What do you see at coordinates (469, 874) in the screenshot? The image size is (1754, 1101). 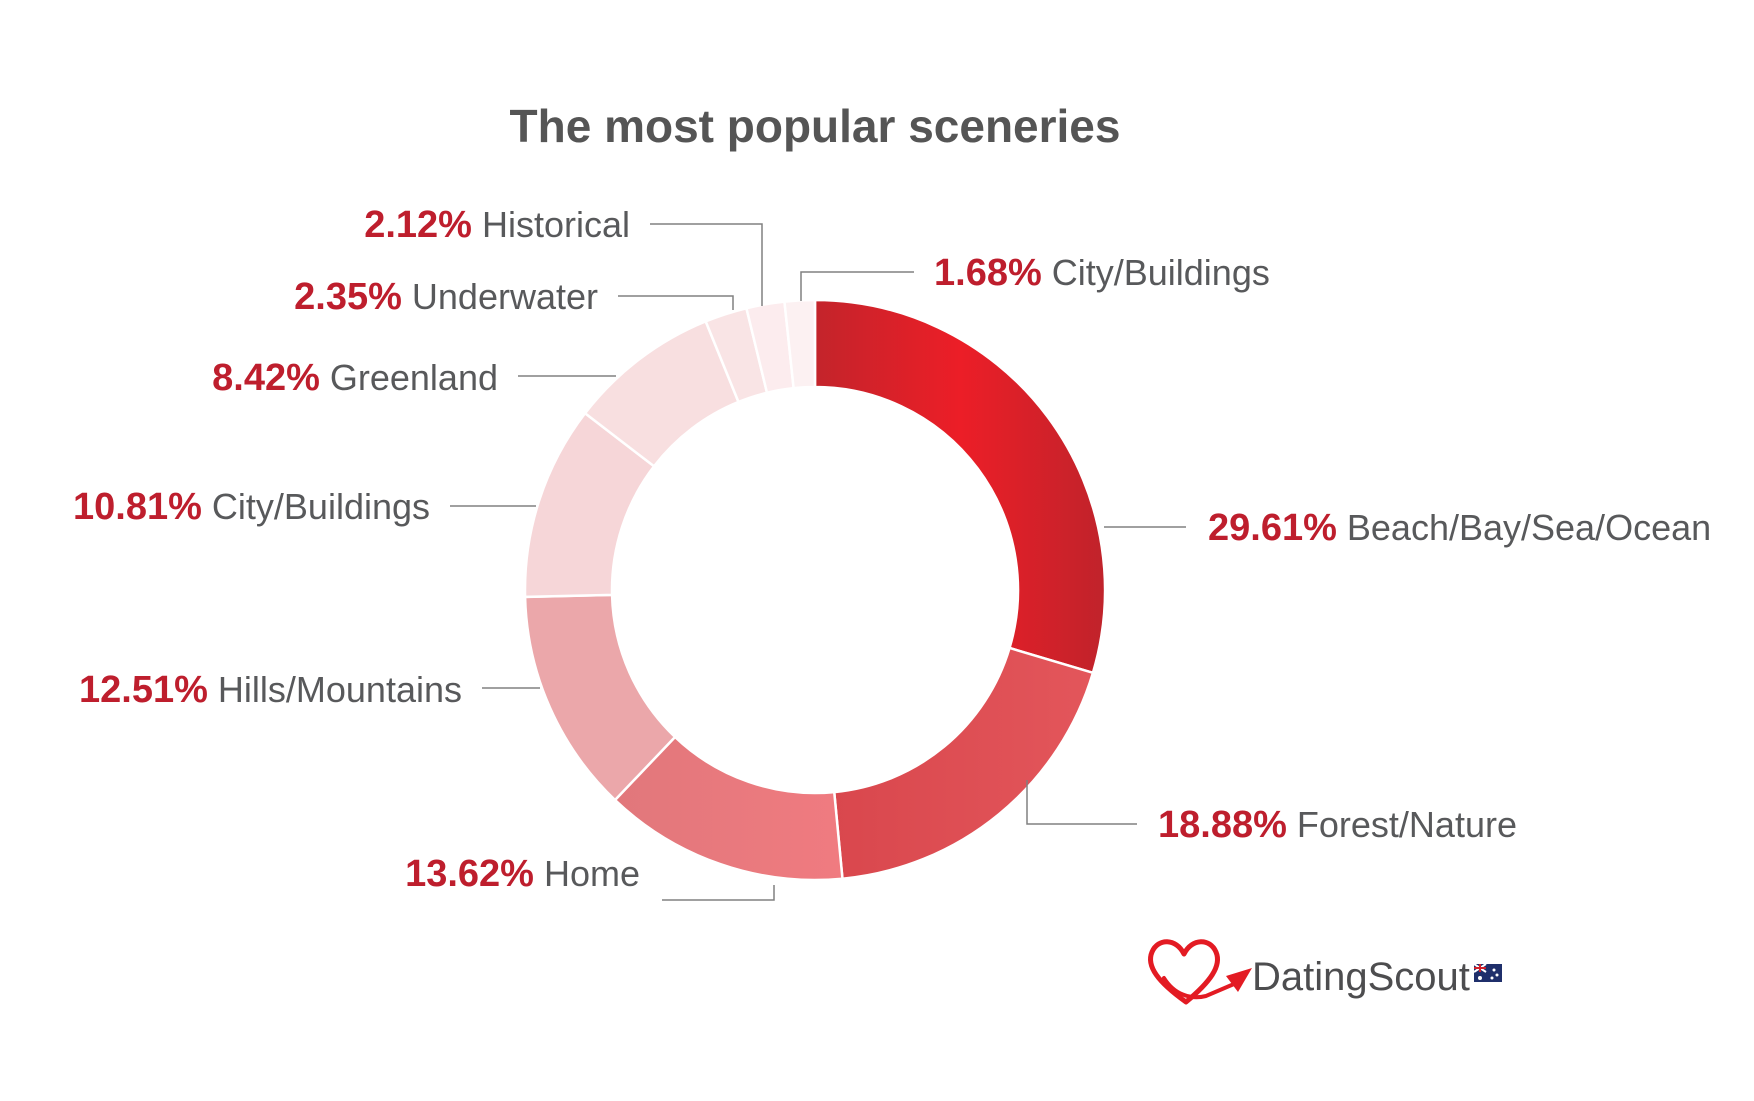 I see `slice-value-label: 13.62%` at bounding box center [469, 874].